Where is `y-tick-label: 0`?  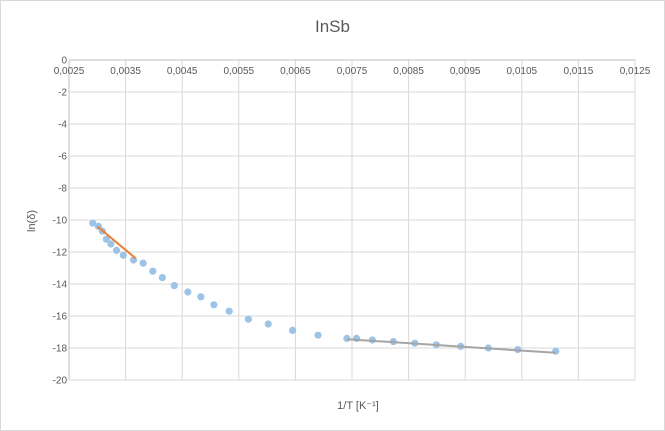
y-tick-label: 0 is located at coordinates (64, 61).